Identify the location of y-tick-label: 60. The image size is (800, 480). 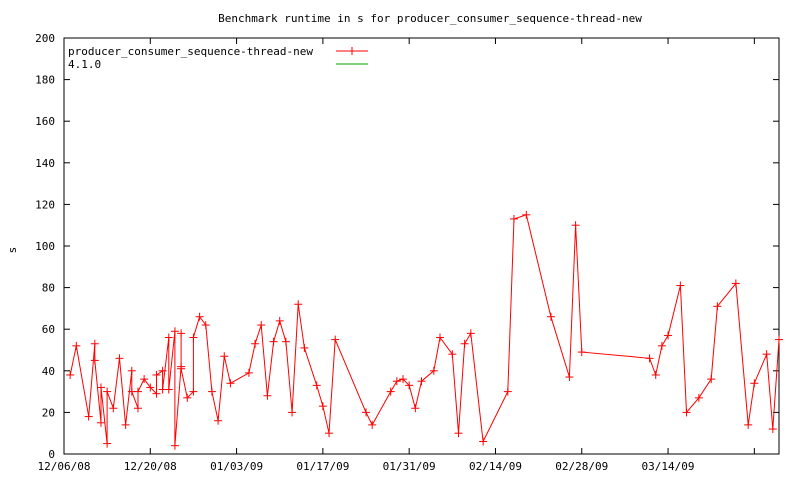
(48, 329).